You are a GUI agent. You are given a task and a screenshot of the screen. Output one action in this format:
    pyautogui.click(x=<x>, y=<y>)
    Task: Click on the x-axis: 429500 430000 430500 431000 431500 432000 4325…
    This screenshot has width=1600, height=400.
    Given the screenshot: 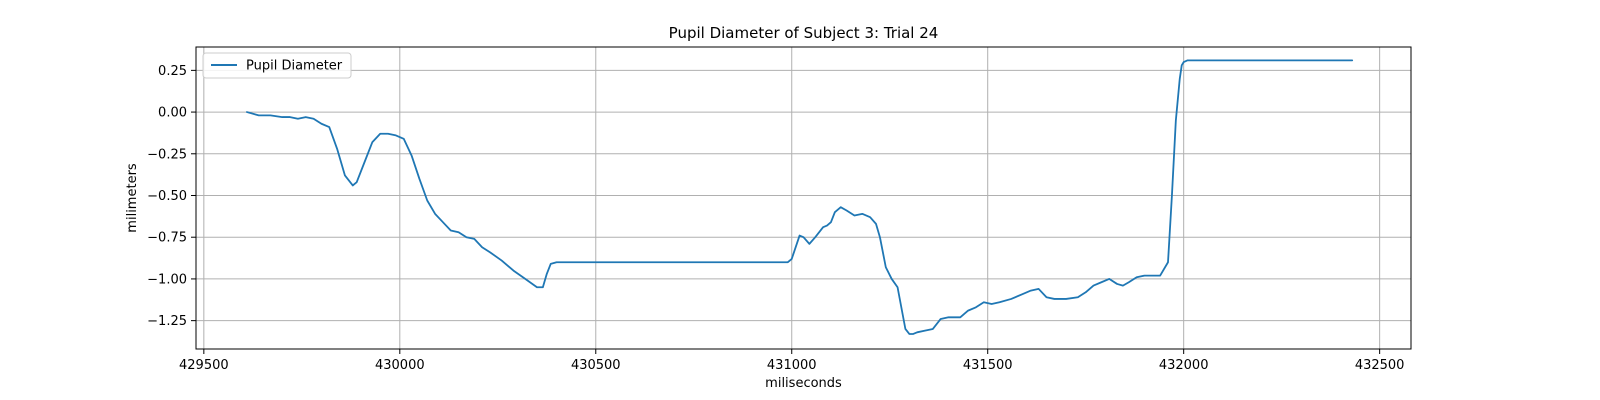 What is the action you would take?
    pyautogui.click(x=791, y=361)
    